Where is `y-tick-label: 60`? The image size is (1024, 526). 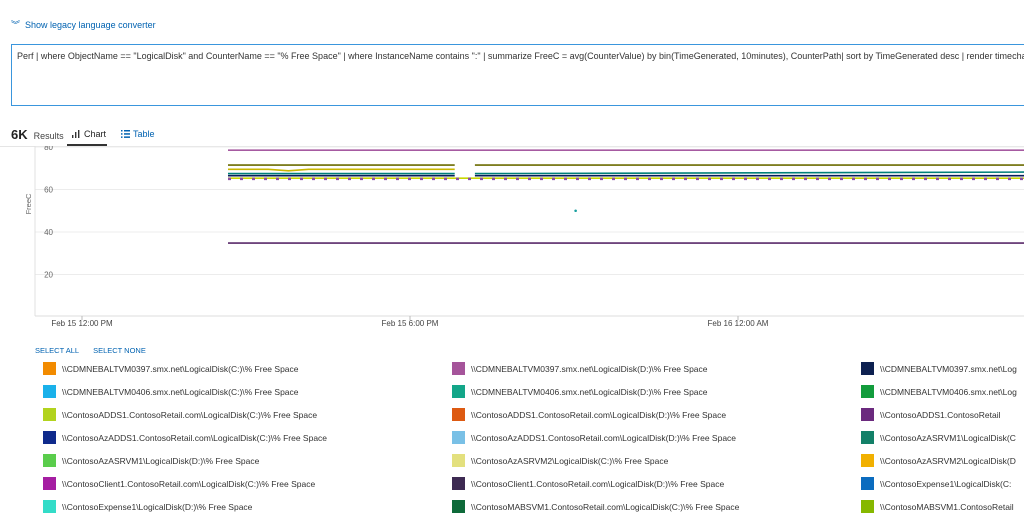
y-tick-label: 60 is located at coordinates (48, 190).